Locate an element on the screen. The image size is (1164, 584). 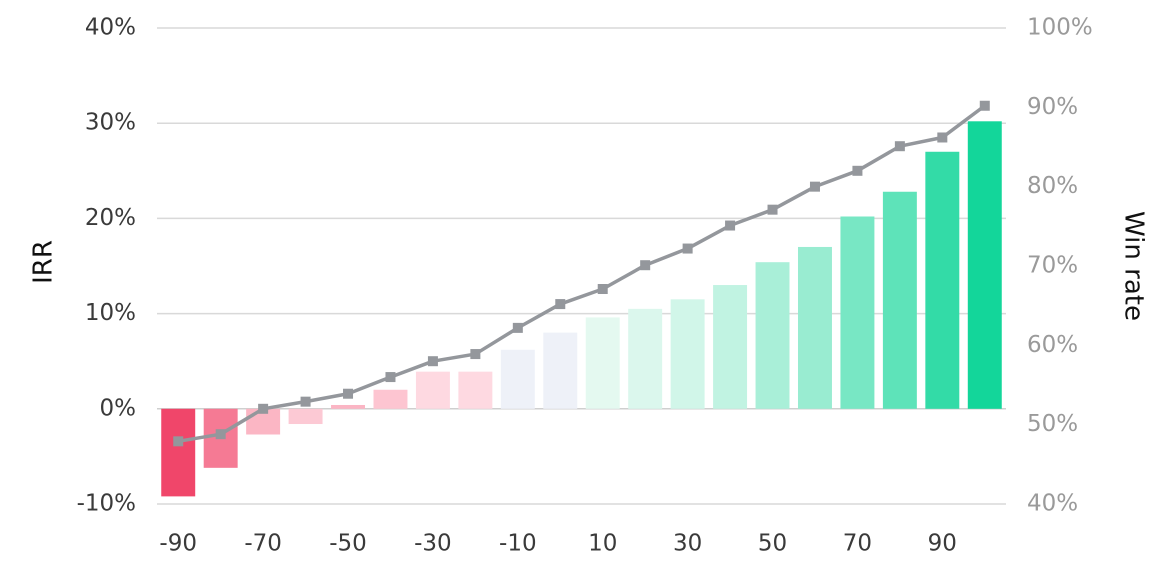
right-tick-label: 50% is located at coordinates (1052, 424).